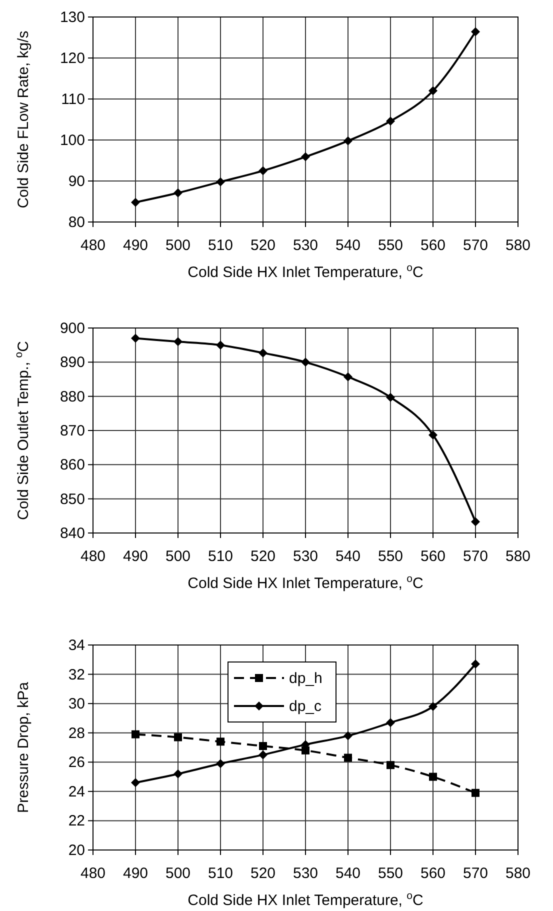  Describe the element at coordinates (305, 678) in the screenshot. I see `legend-label: dp_h` at that location.